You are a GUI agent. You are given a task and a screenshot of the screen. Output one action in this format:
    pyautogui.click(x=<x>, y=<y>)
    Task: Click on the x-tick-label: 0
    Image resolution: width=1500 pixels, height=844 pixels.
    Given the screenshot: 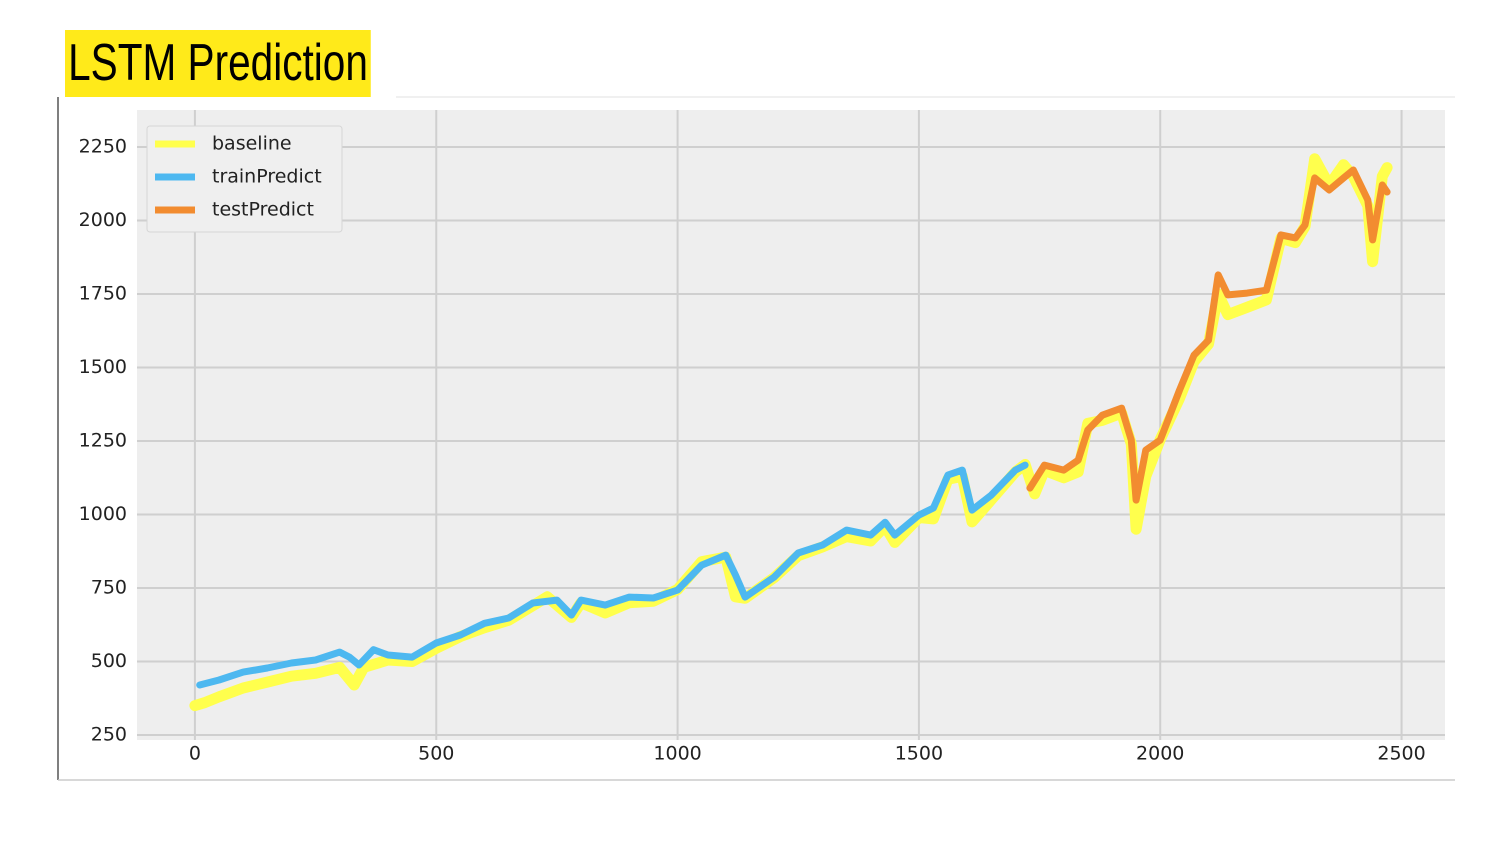 What is the action you would take?
    pyautogui.click(x=195, y=754)
    